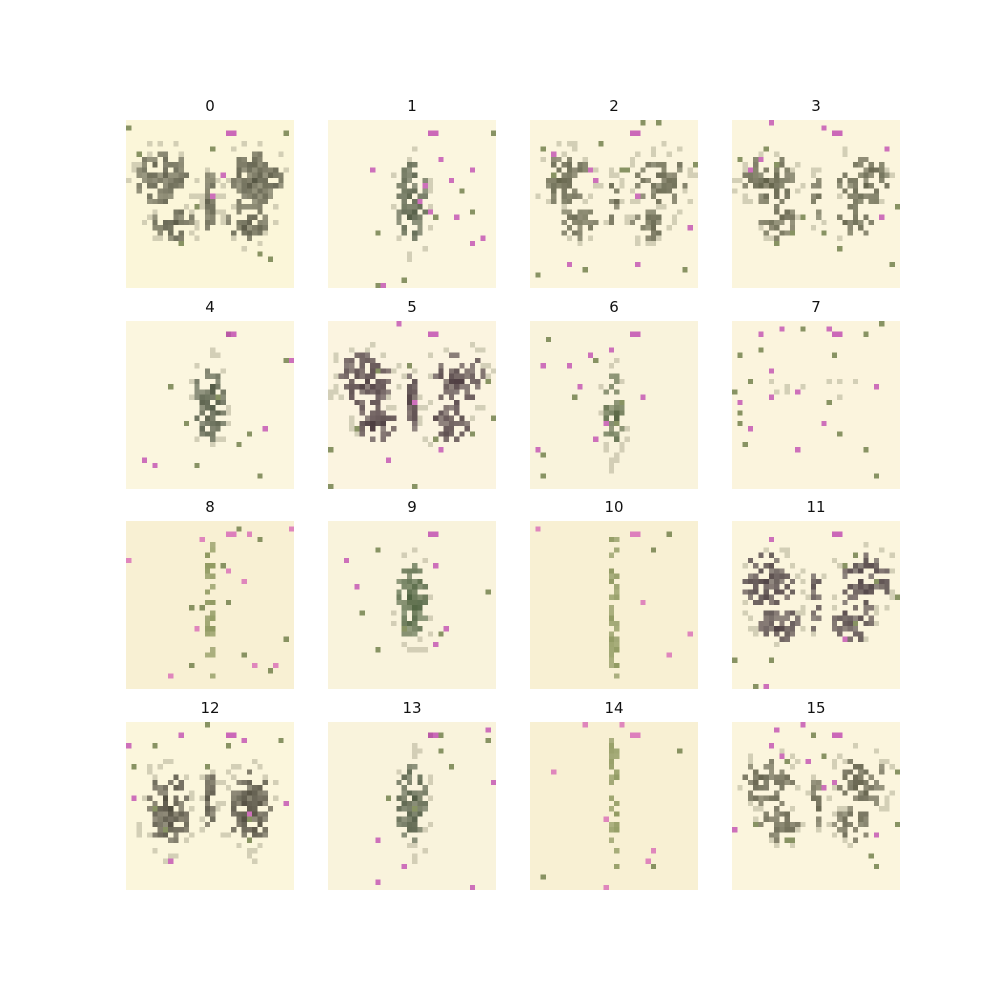  Describe the element at coordinates (614, 708) in the screenshot. I see `panel-title: 14` at that location.